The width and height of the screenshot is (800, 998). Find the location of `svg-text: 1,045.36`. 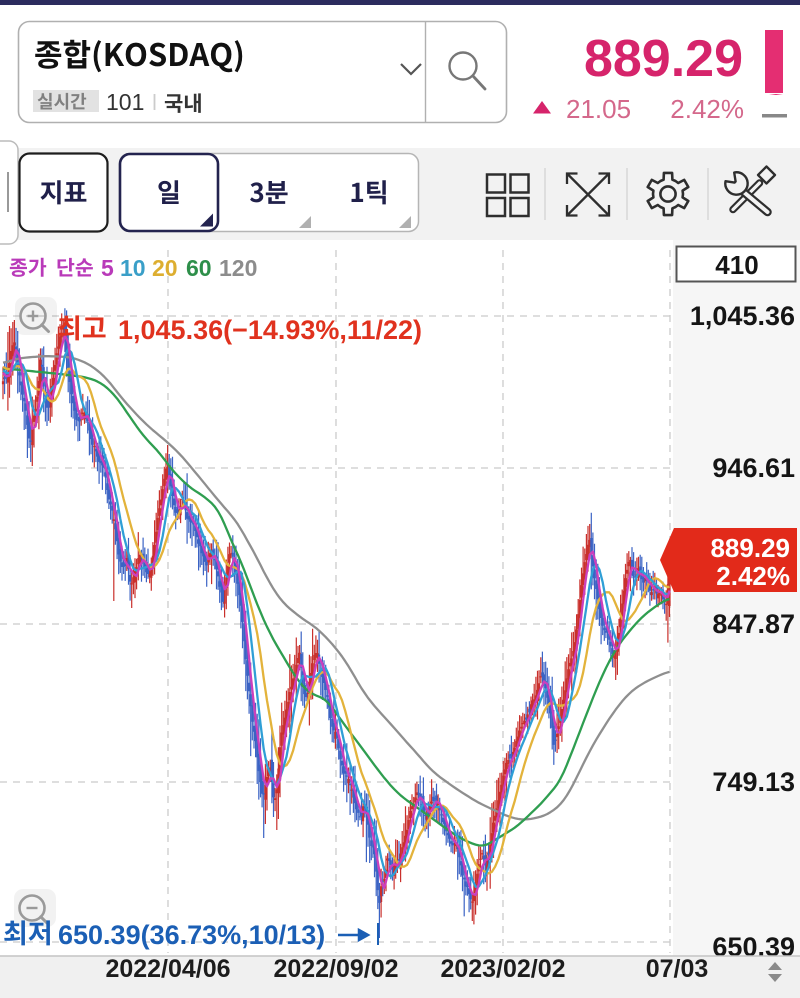

svg-text: 1,045.36 is located at coordinates (742, 316).